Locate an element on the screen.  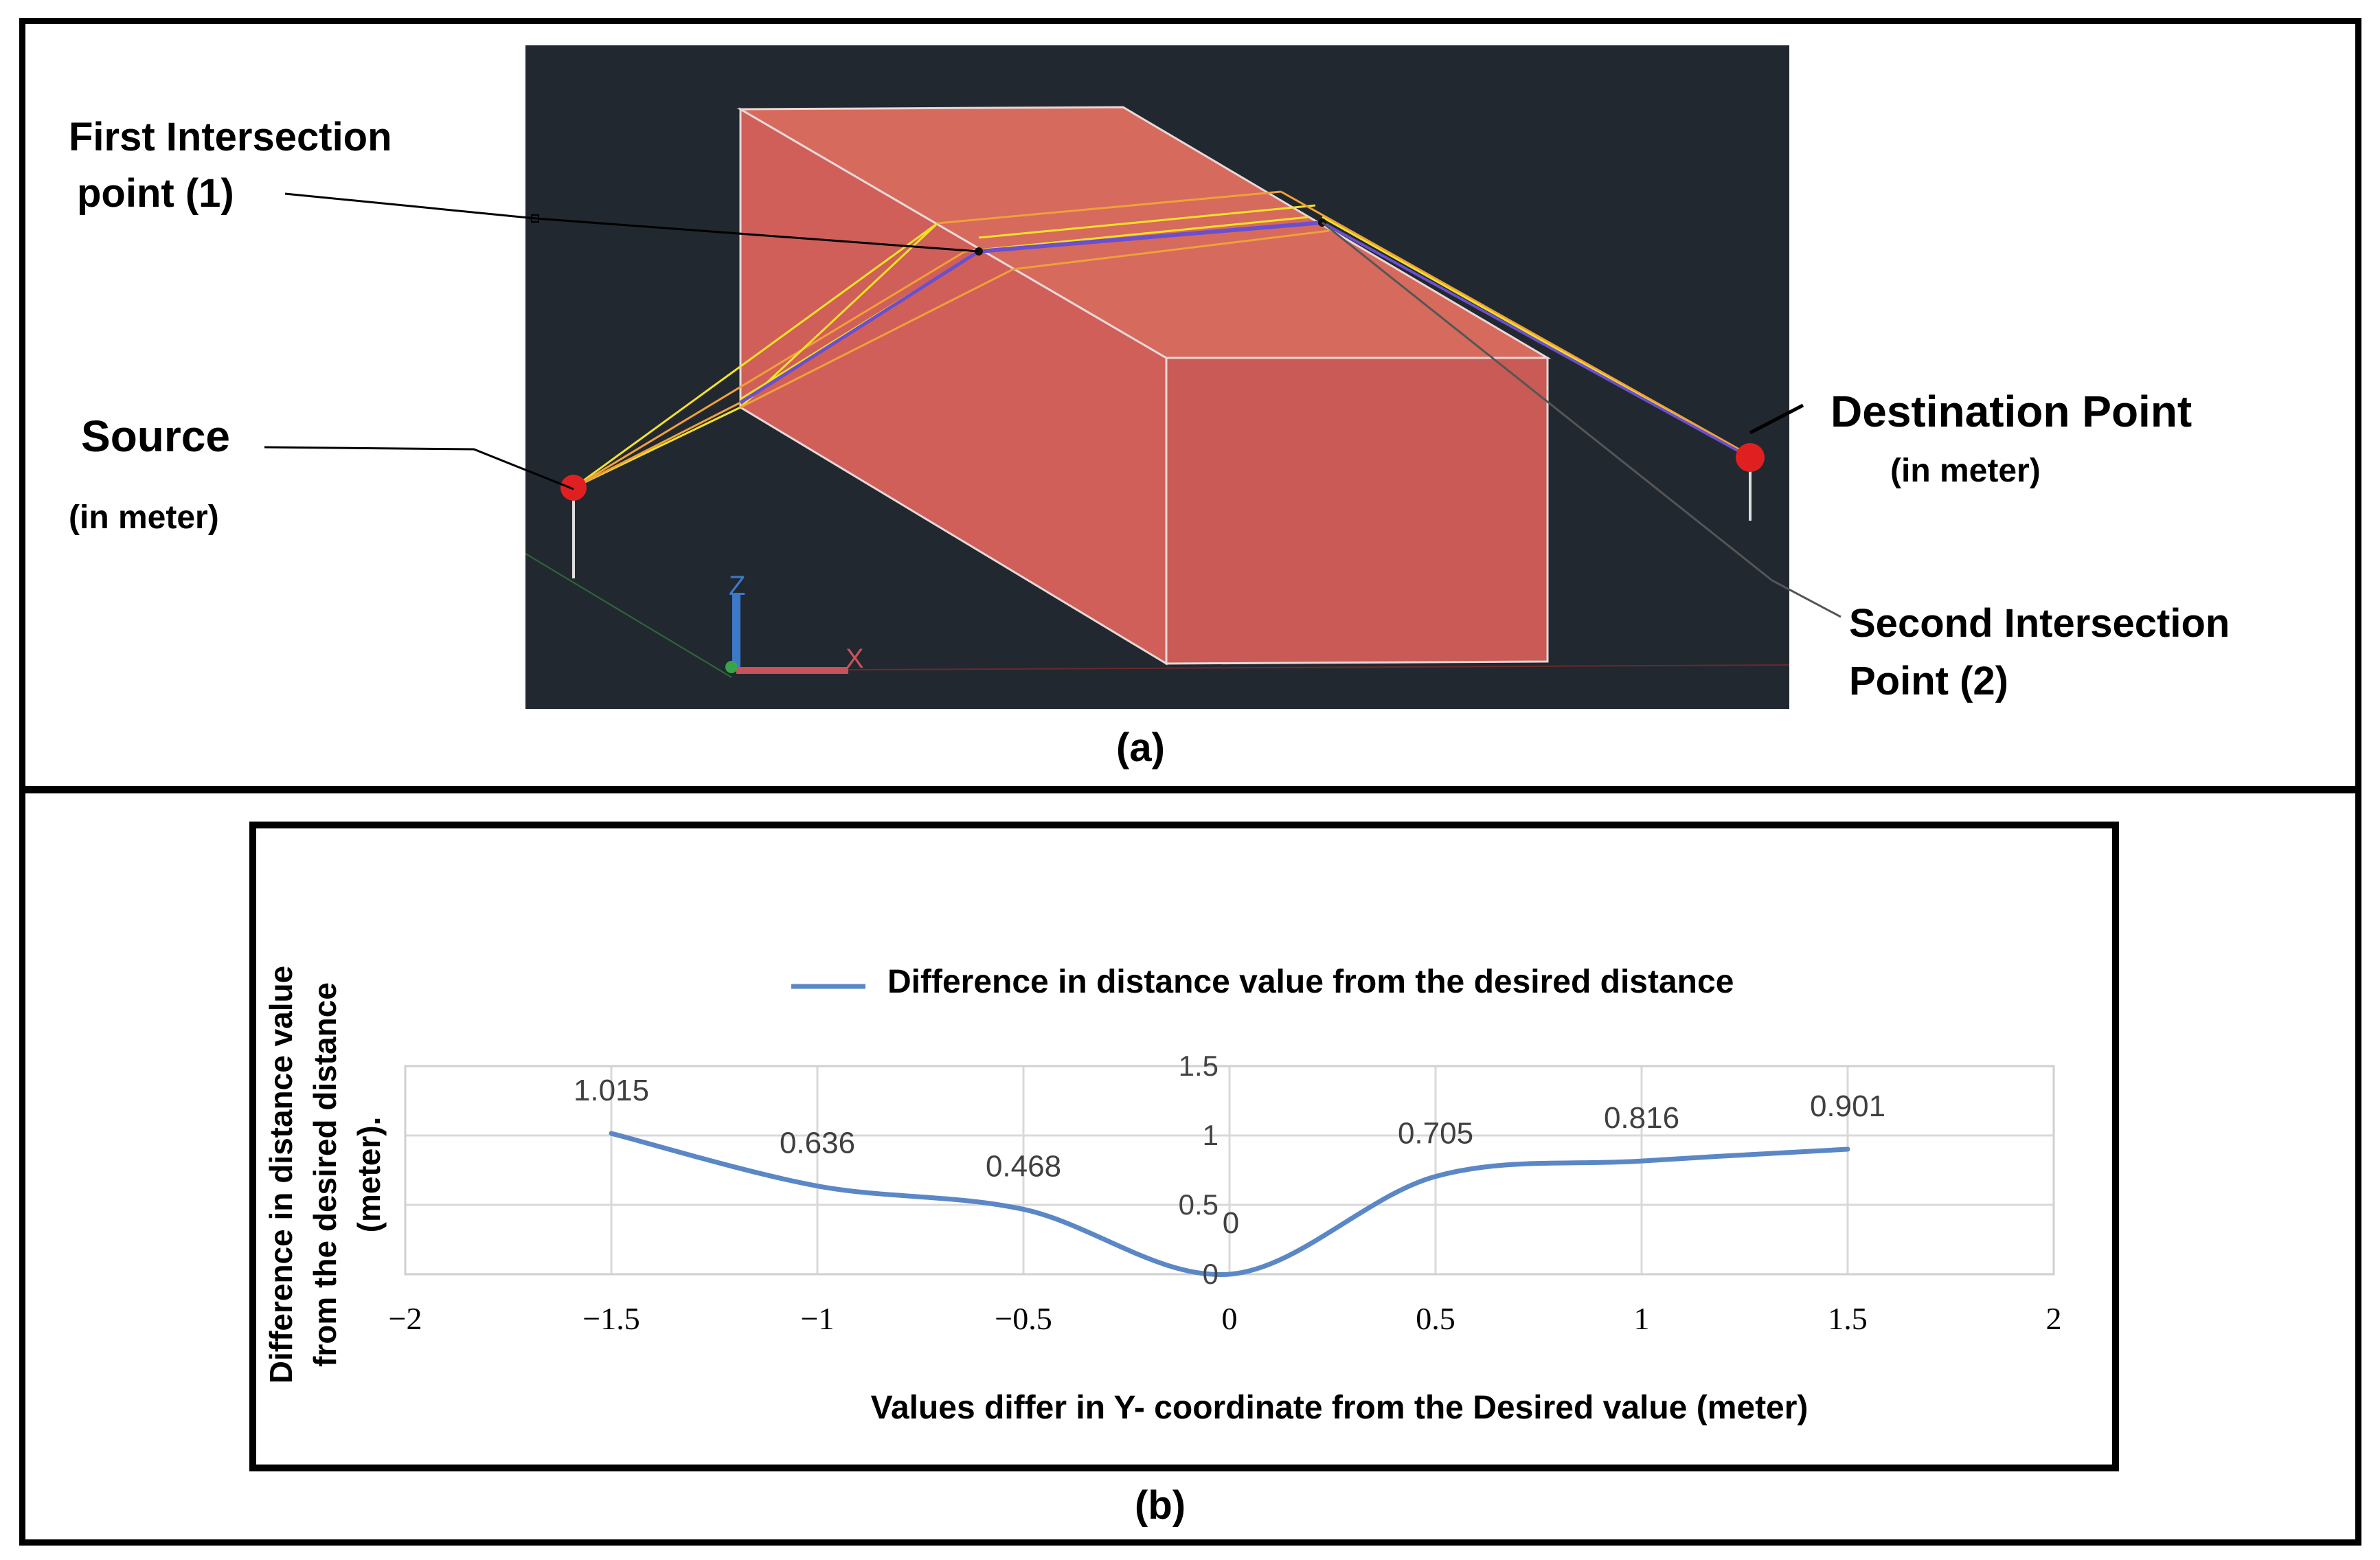
series-line is located at coordinates (1229, 1204).